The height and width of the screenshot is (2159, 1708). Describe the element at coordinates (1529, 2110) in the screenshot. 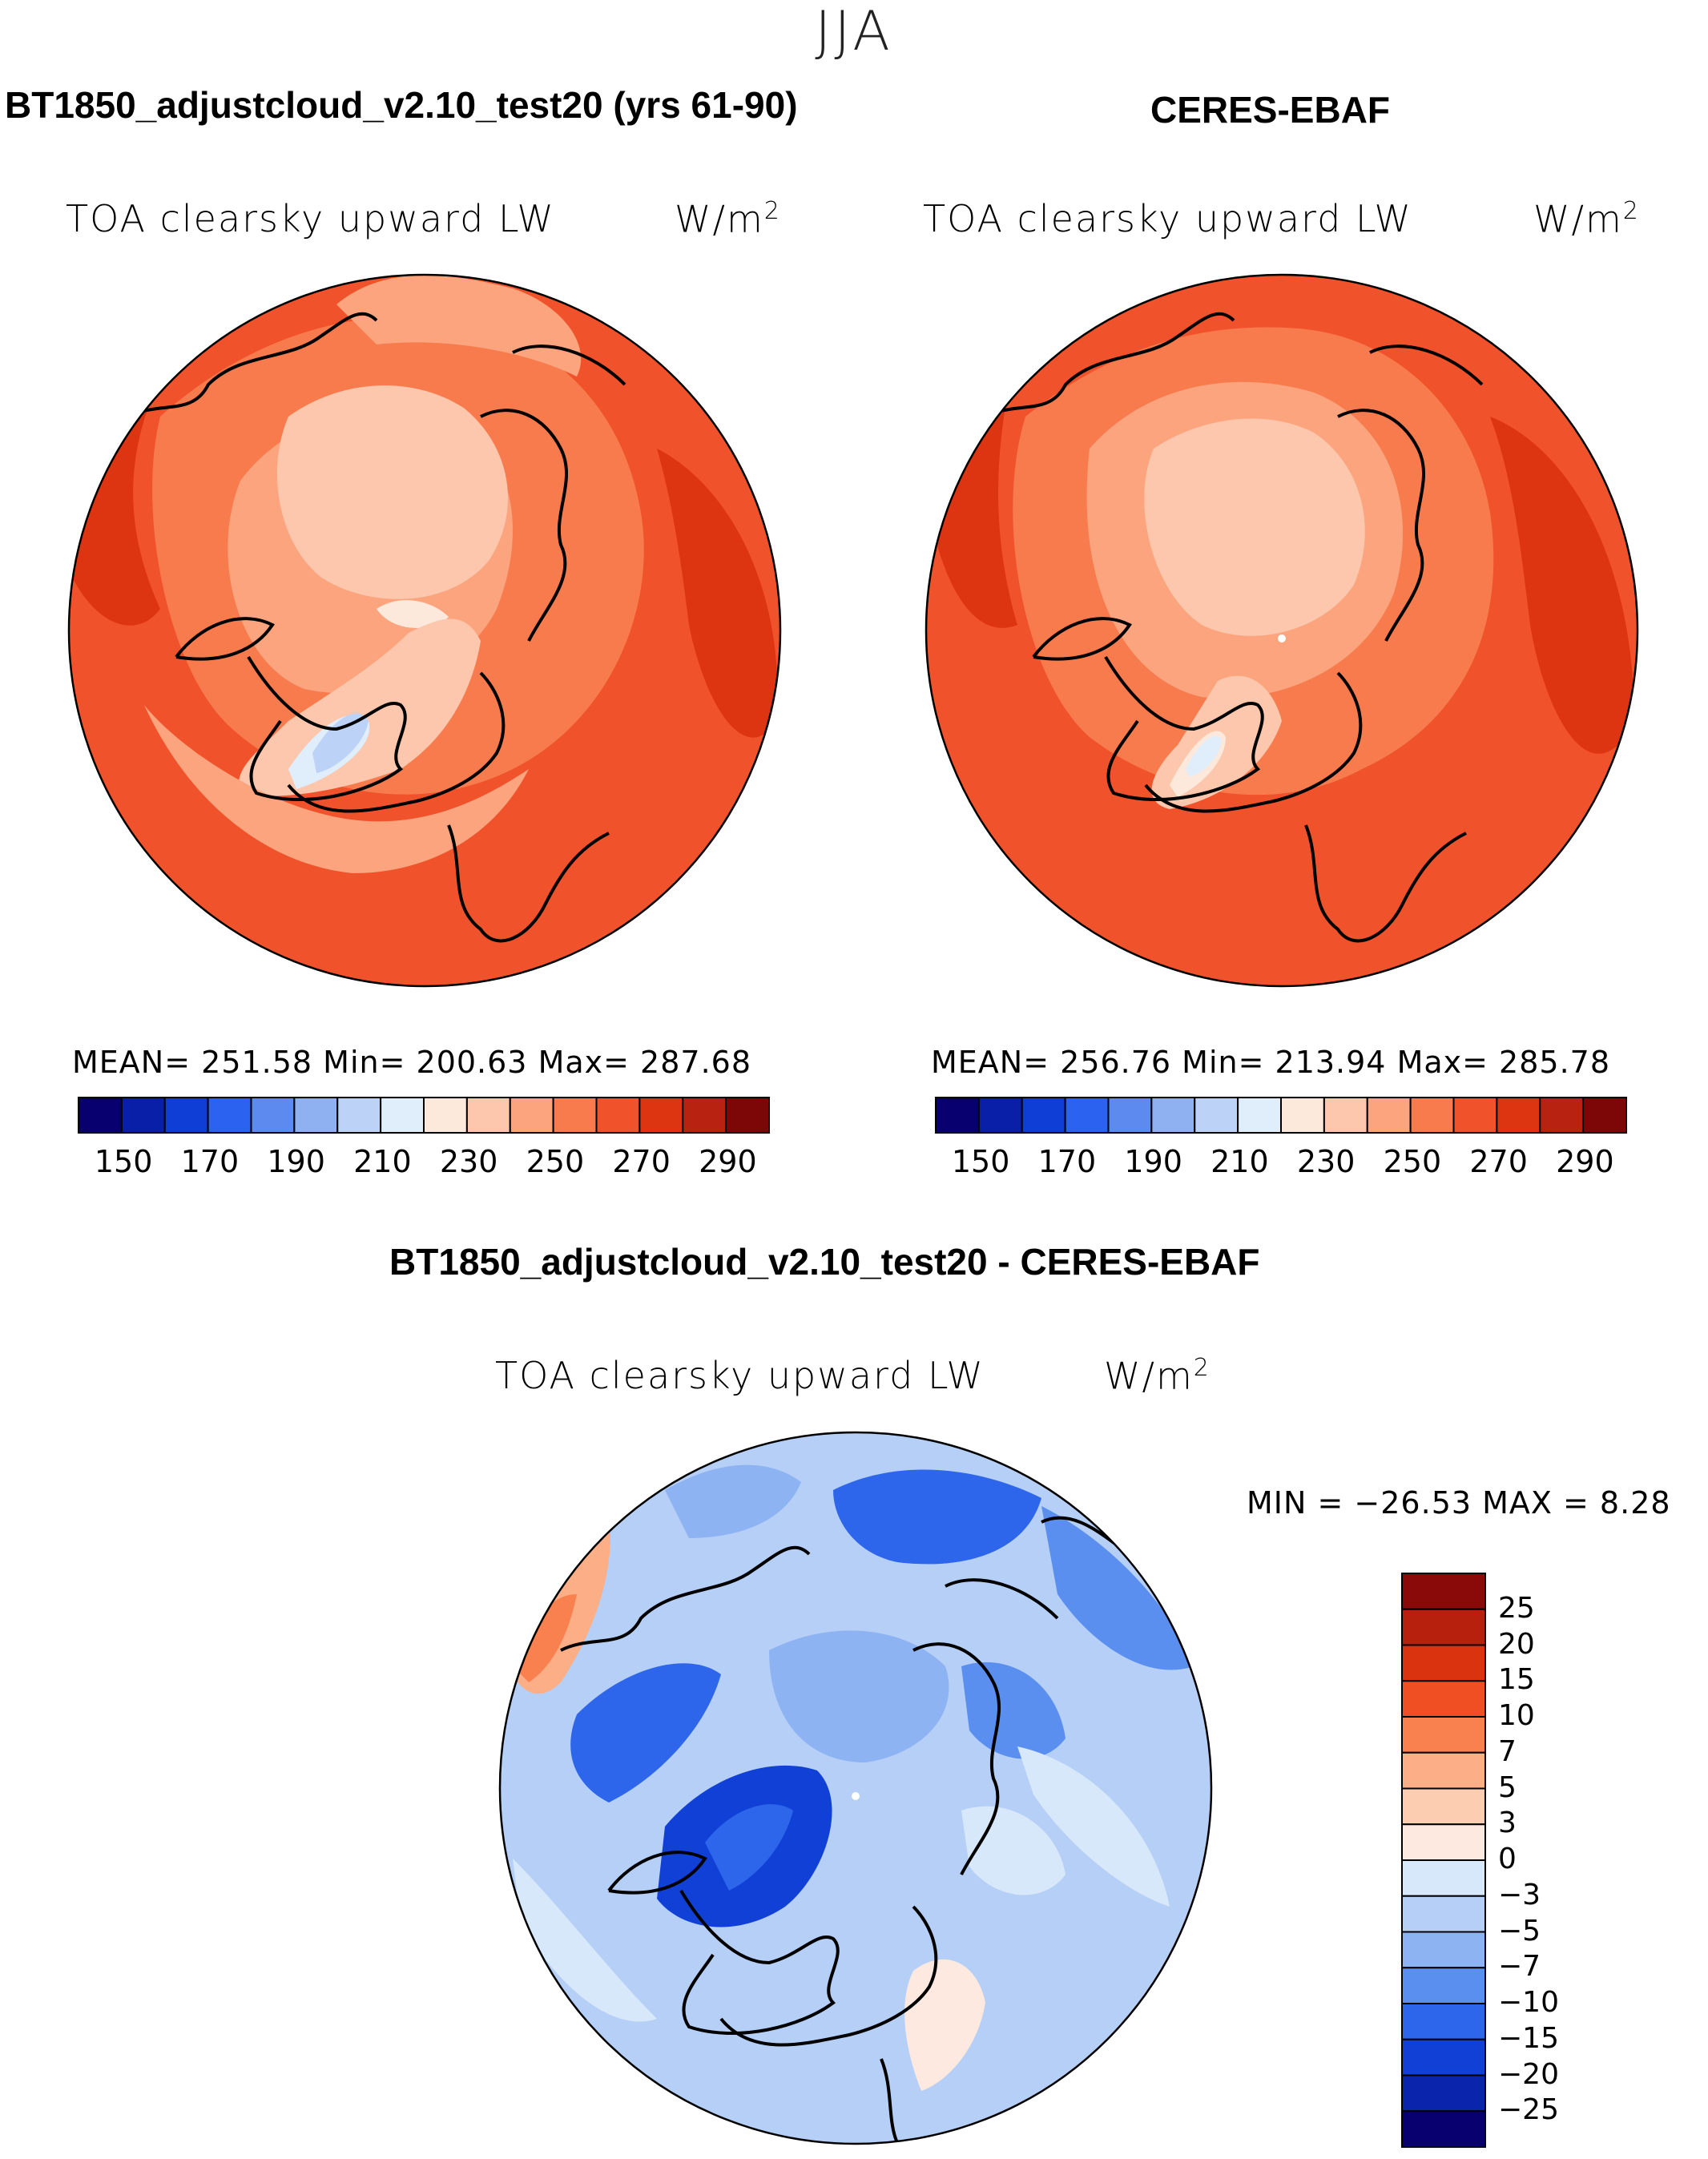

I see `colorbar-diff-tick-label: −25` at that location.